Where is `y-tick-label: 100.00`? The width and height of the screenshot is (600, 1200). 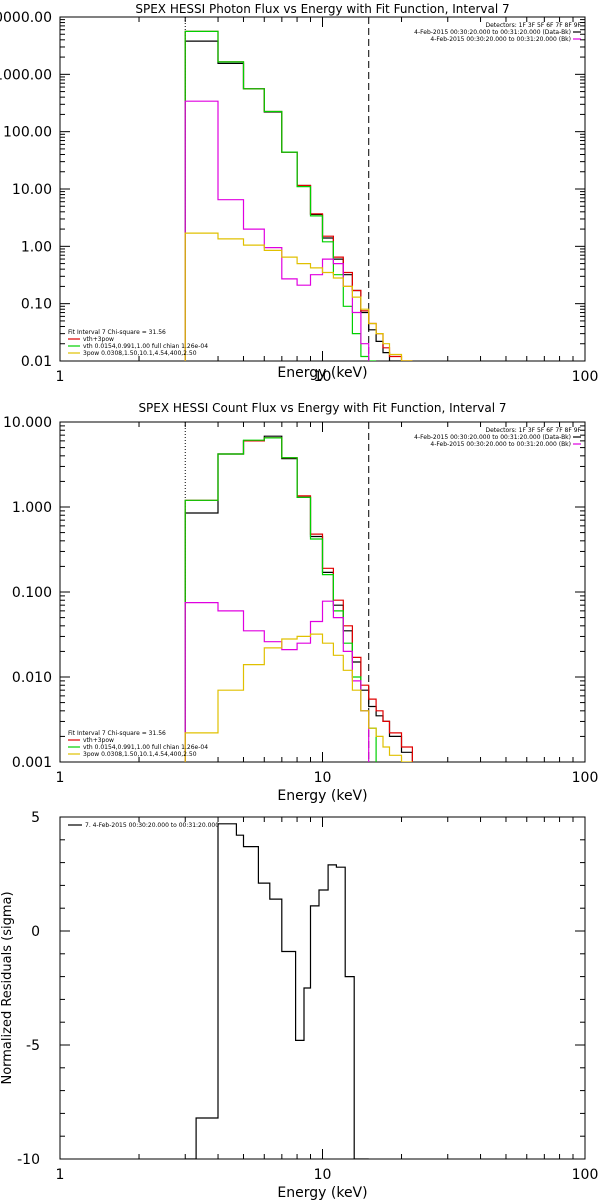
y-tick-label: 100.00 is located at coordinates (27, 133).